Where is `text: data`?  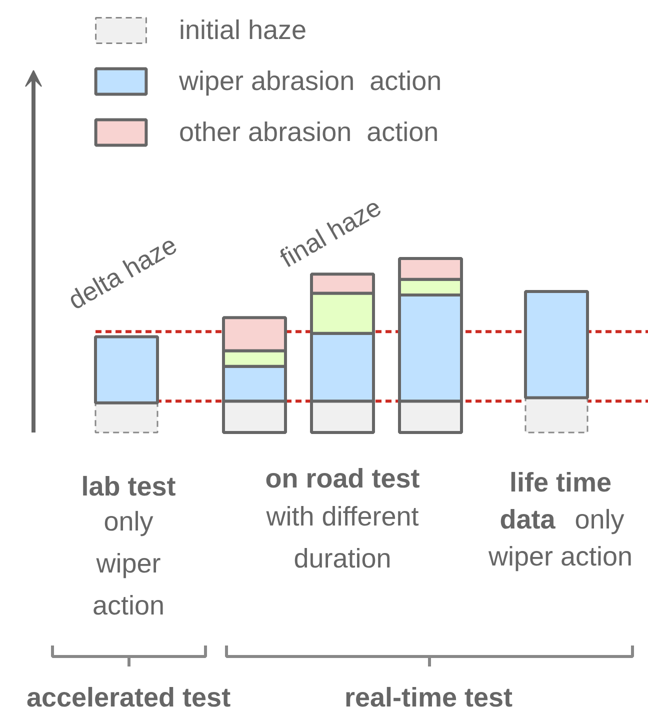 text: data is located at coordinates (528, 519).